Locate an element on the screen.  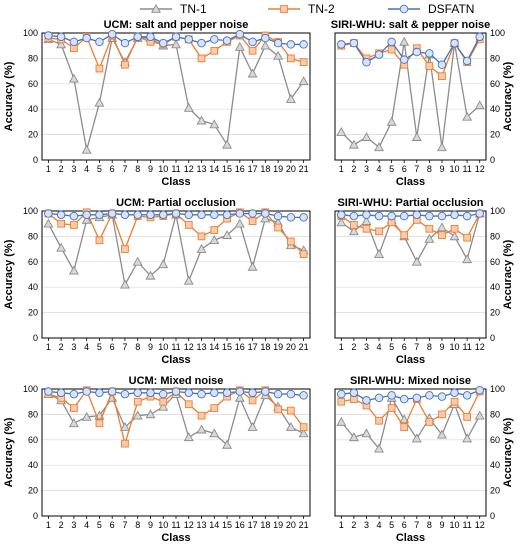
y-tick-label: 40 is located at coordinates (33, 465).